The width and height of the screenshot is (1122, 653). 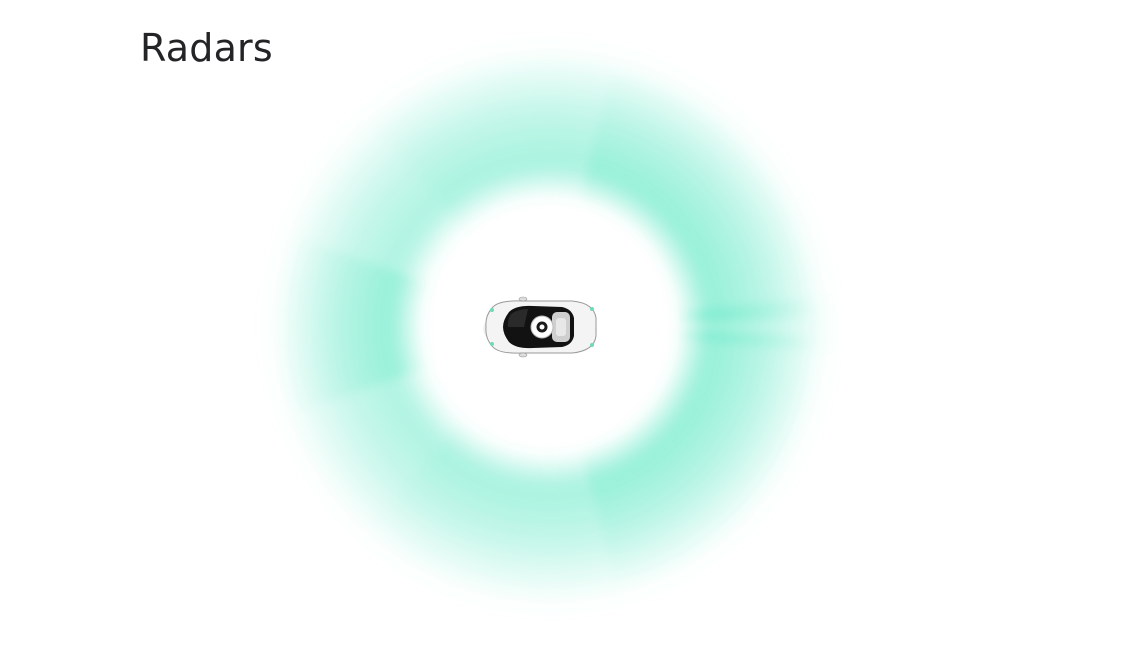 I want to click on radar-lobe-rear, so click(x=416, y=325).